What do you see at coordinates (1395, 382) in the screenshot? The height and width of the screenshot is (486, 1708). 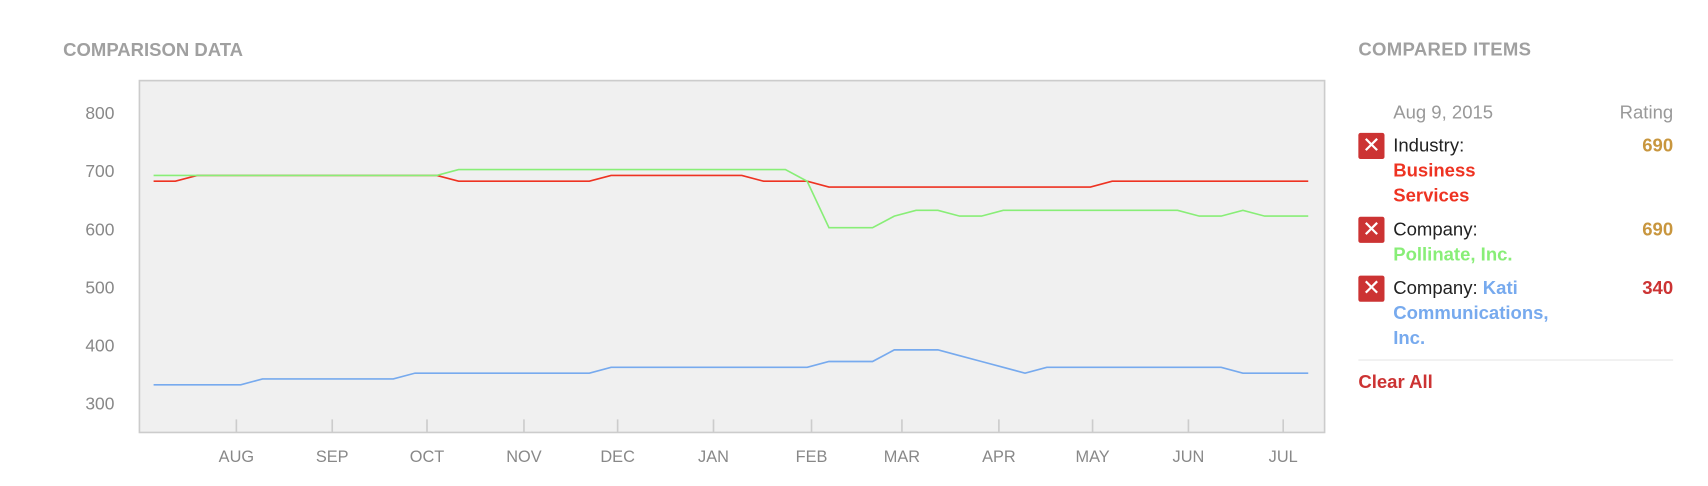 I see `clear-all: Clear All` at bounding box center [1395, 382].